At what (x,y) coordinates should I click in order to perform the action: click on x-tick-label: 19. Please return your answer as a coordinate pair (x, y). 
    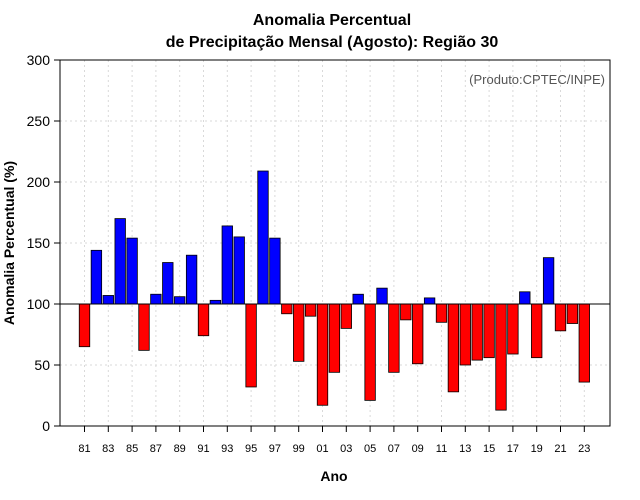
    Looking at the image, I should click on (537, 449).